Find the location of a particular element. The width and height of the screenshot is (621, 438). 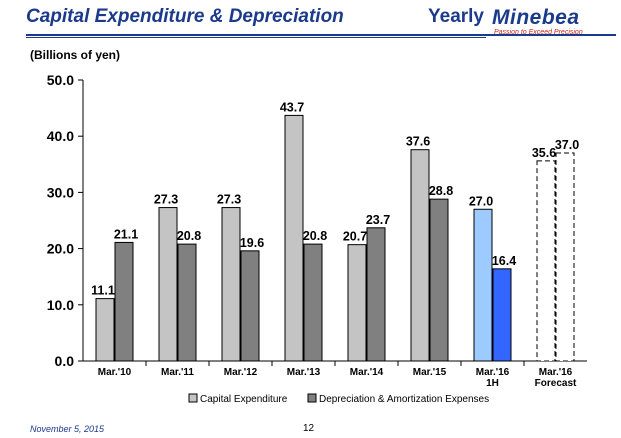

y-tick-label: 50.0 is located at coordinates (60, 80).